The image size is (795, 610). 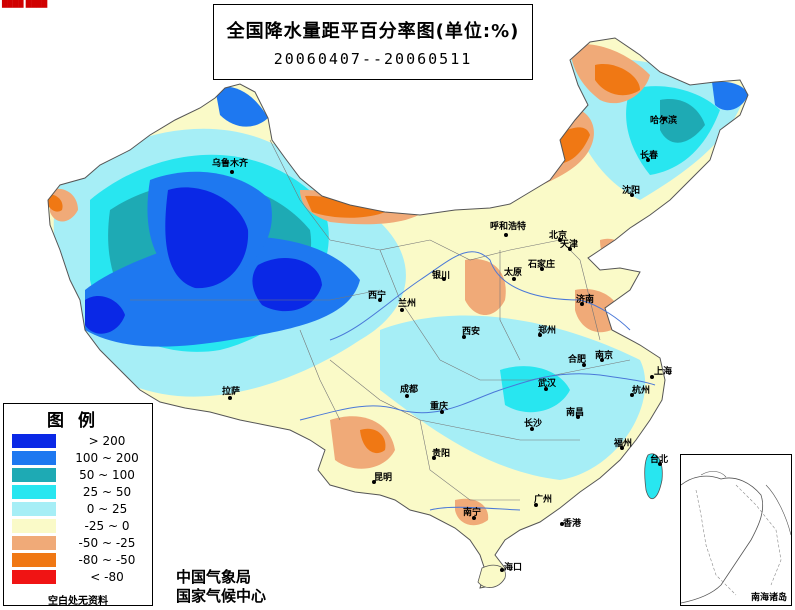 I want to click on city-dot-chengdu, so click(x=407, y=396).